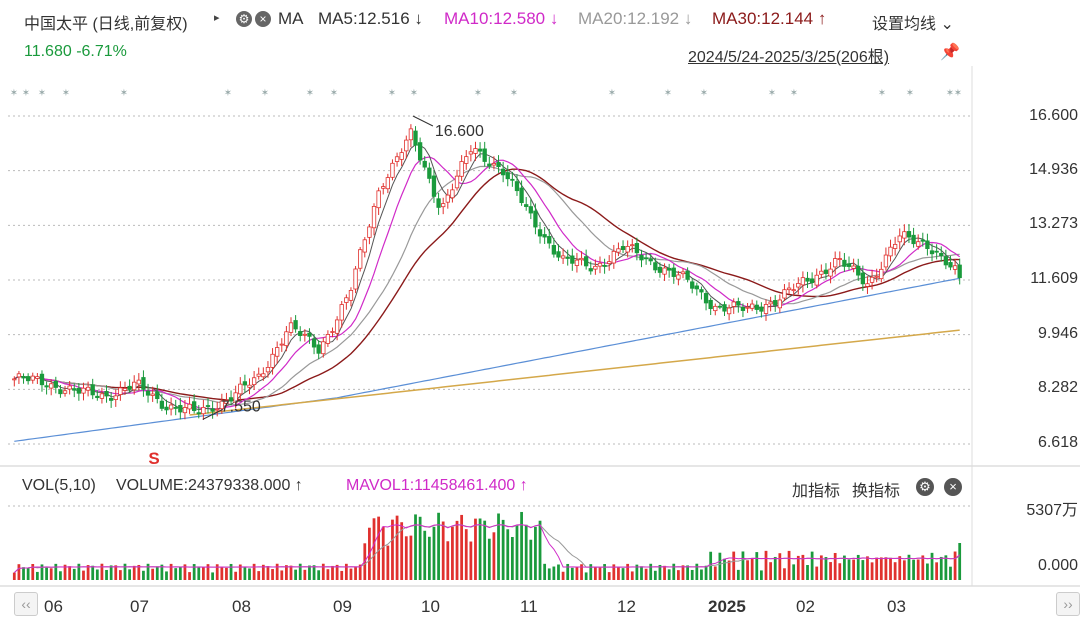  What do you see at coordinates (1068, 604) in the screenshot?
I see `chevron-right-icon: ››` at bounding box center [1068, 604].